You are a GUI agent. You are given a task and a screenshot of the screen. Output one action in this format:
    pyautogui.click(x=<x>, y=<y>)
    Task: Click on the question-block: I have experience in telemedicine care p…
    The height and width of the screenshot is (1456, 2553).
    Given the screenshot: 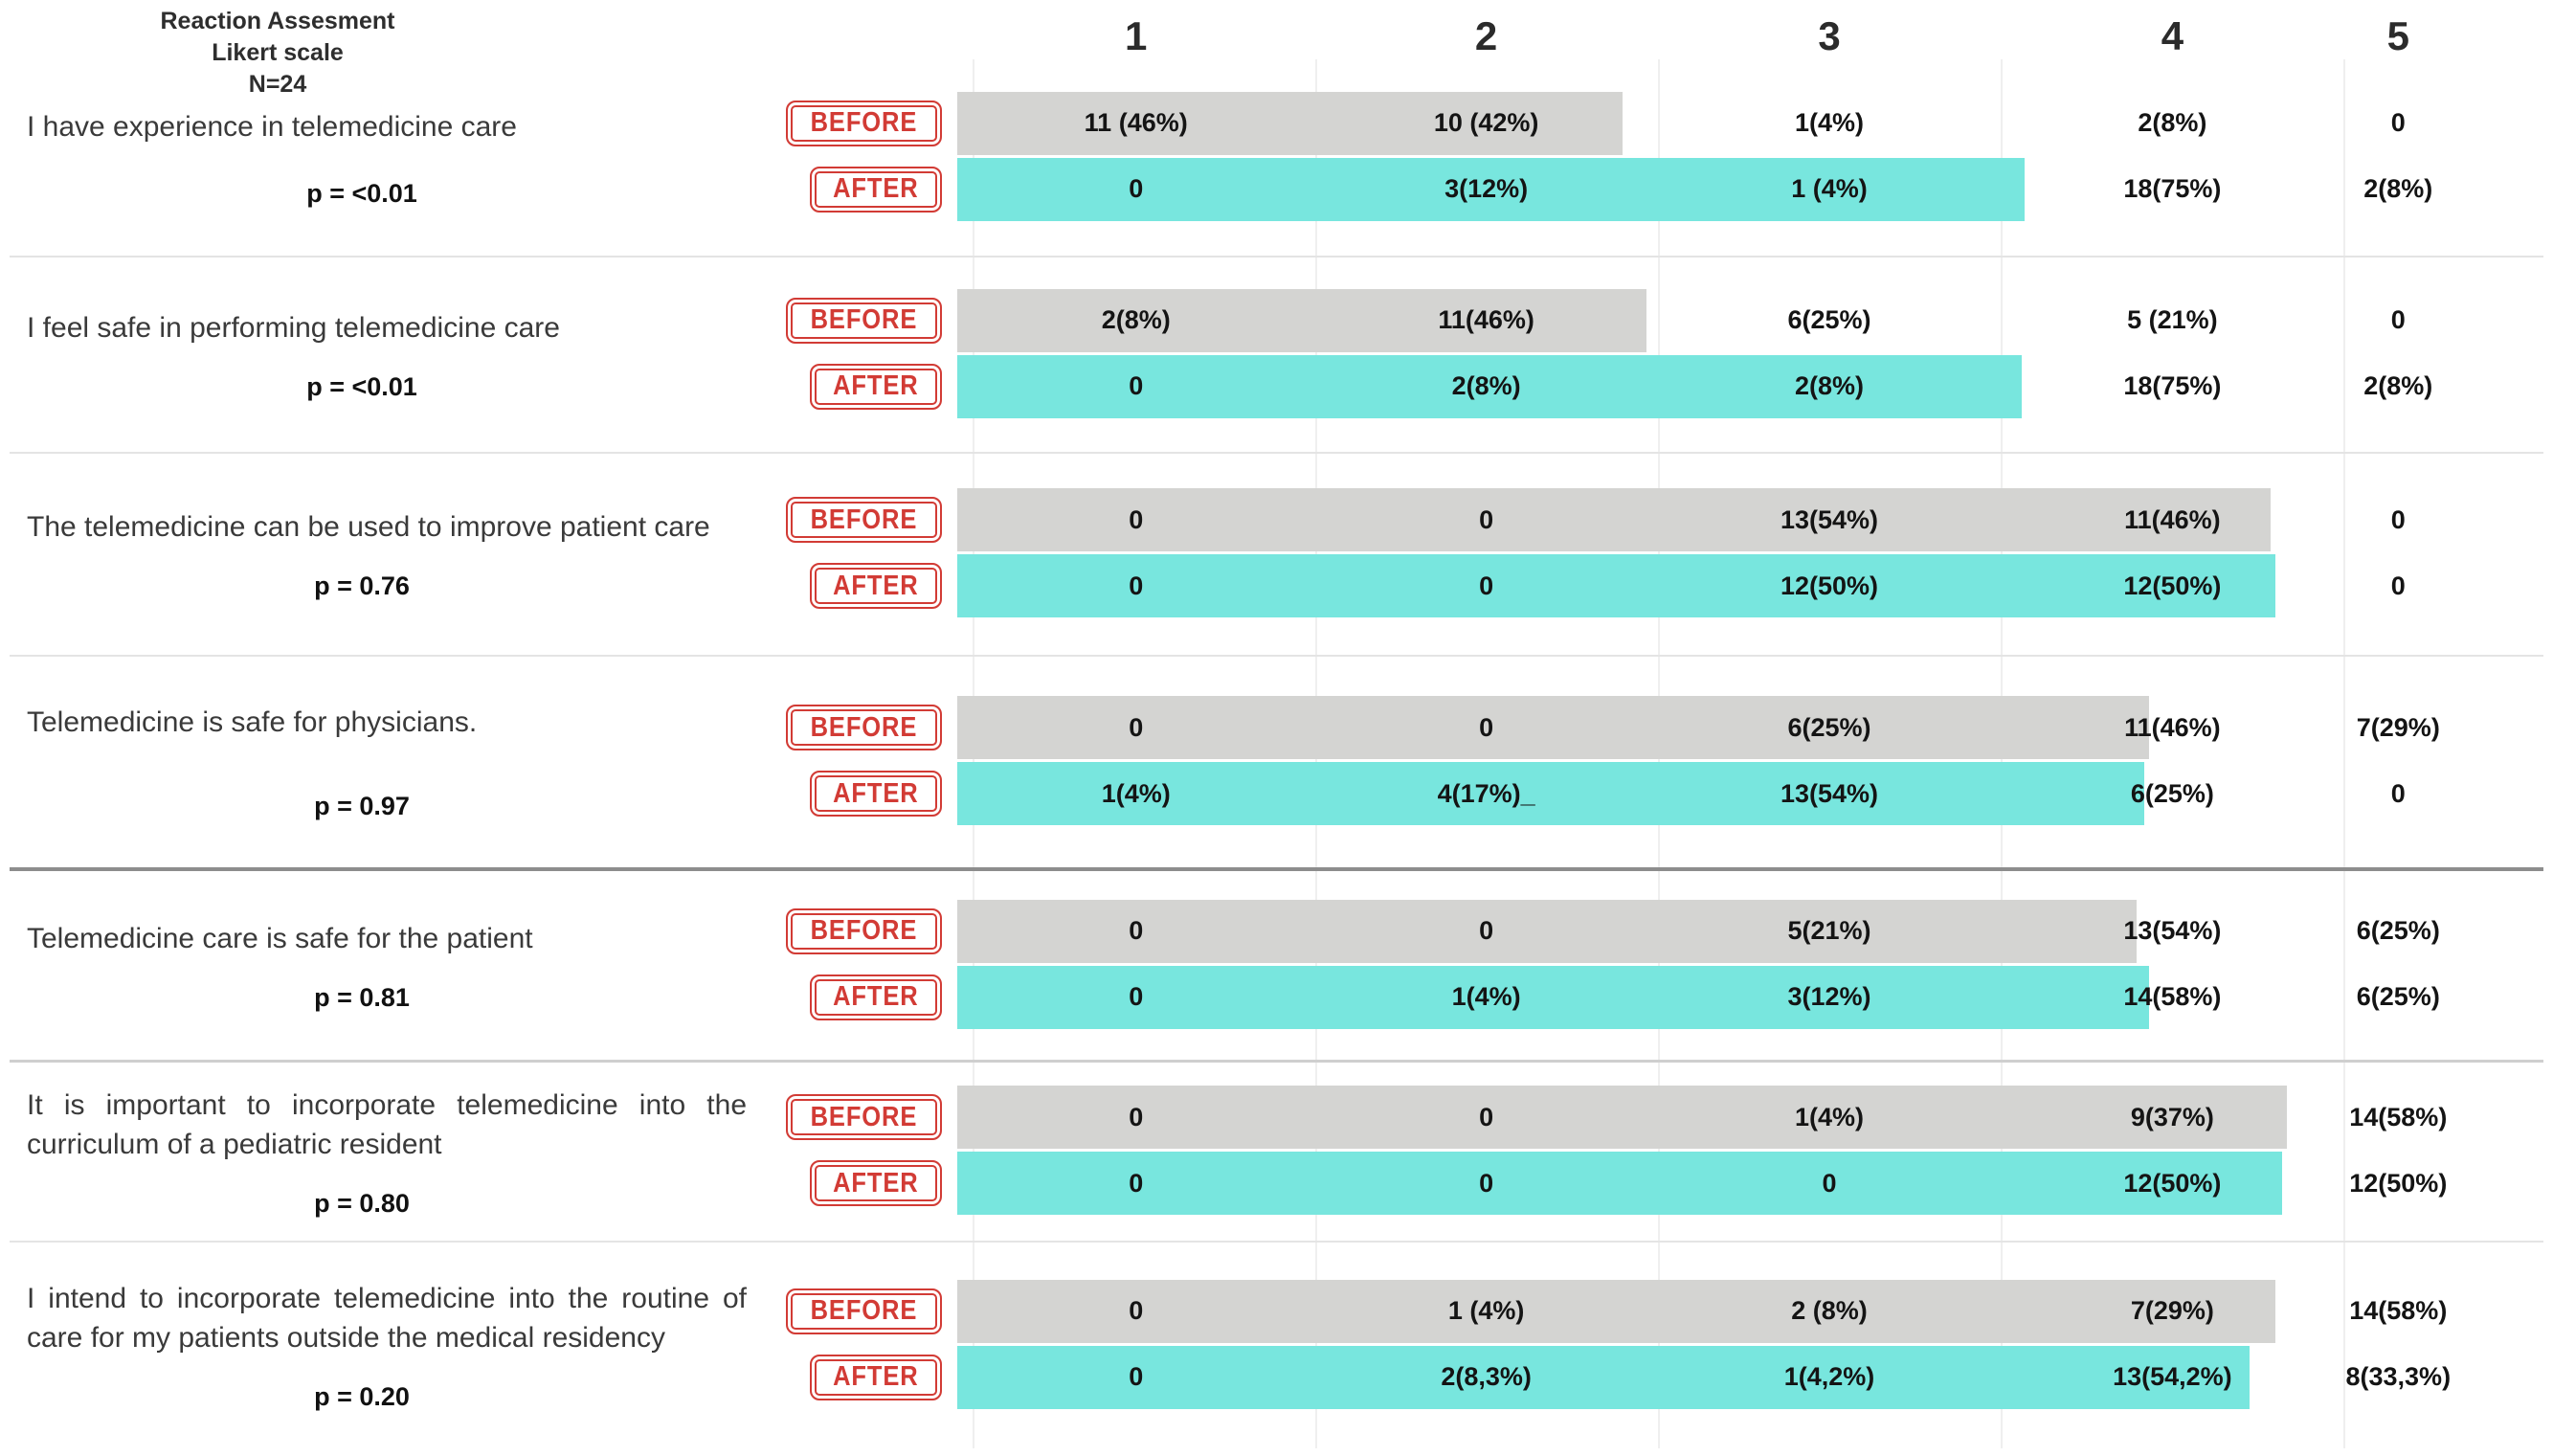 What is the action you would take?
    pyautogui.click(x=383, y=158)
    